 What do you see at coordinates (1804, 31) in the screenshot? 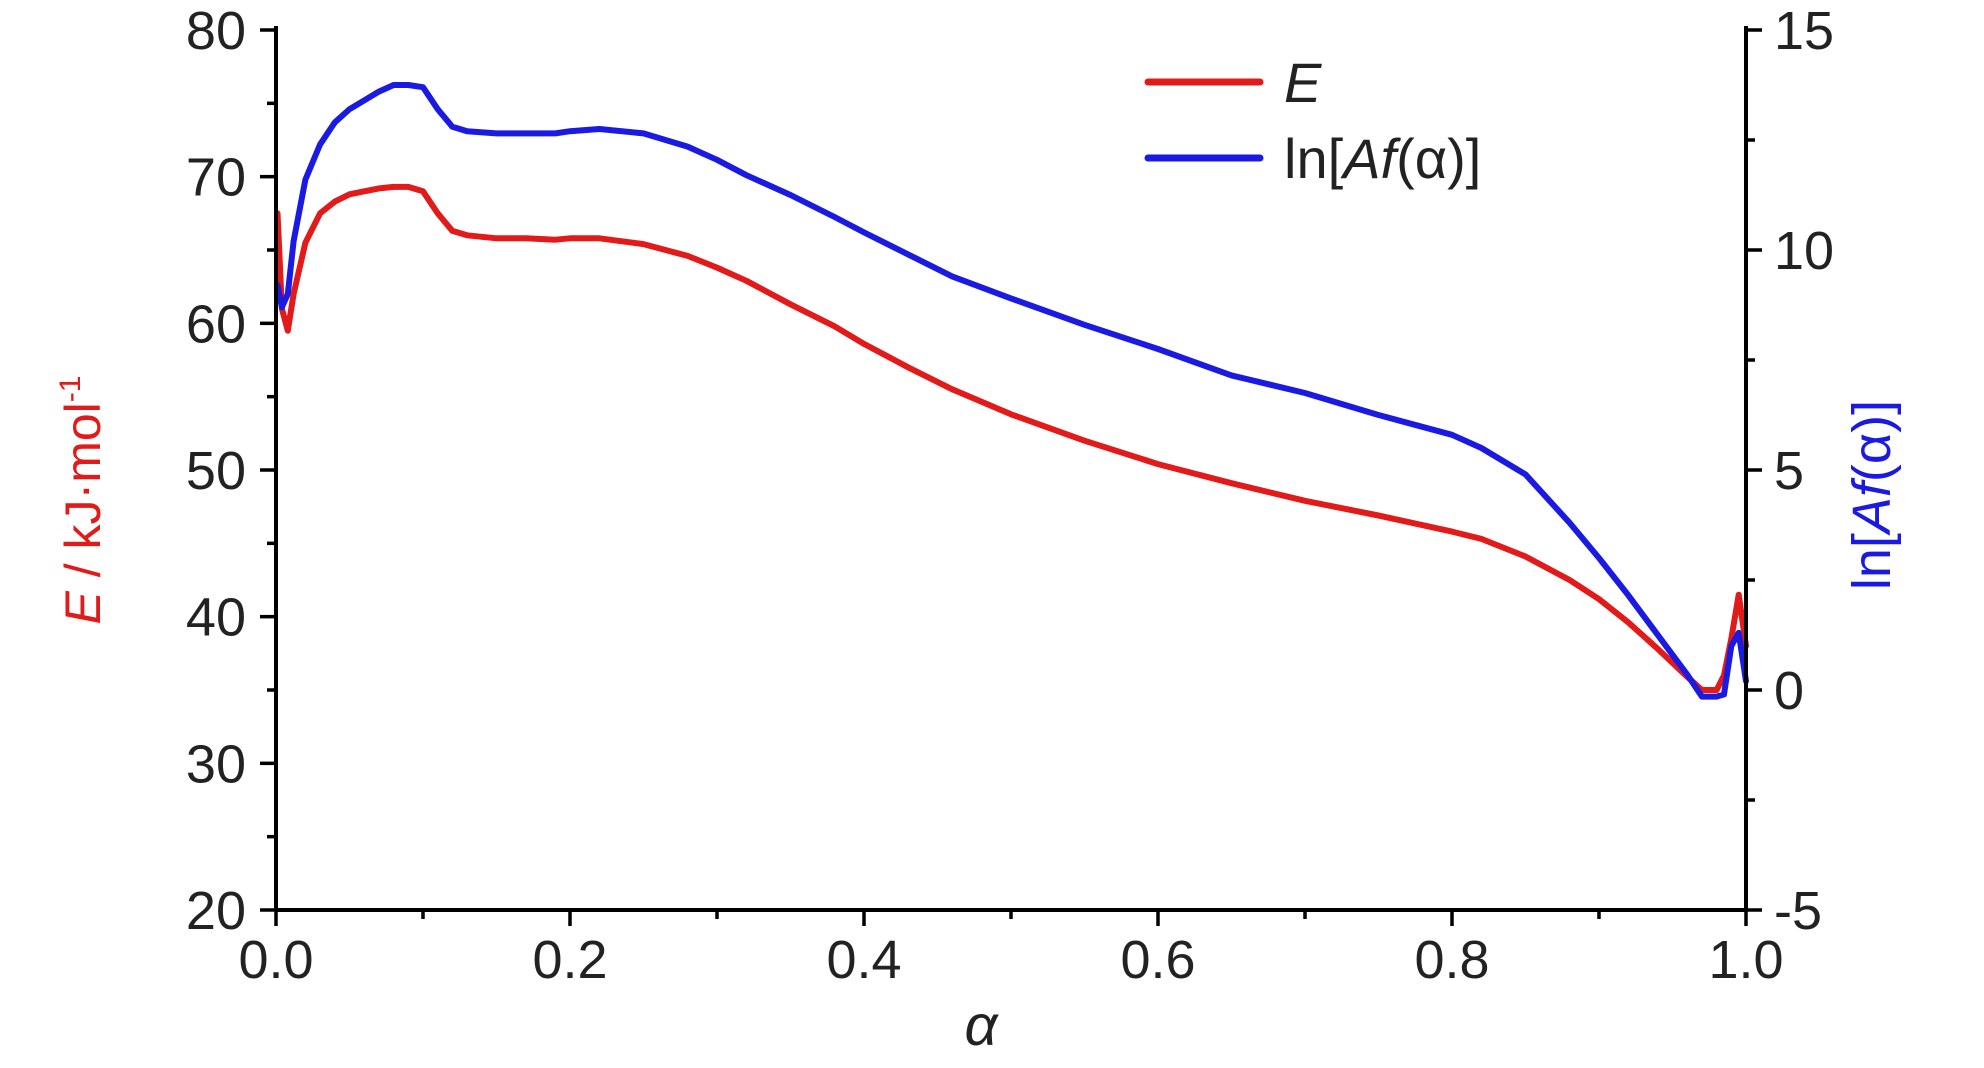
I see `y-right-tick-label: 15` at bounding box center [1804, 31].